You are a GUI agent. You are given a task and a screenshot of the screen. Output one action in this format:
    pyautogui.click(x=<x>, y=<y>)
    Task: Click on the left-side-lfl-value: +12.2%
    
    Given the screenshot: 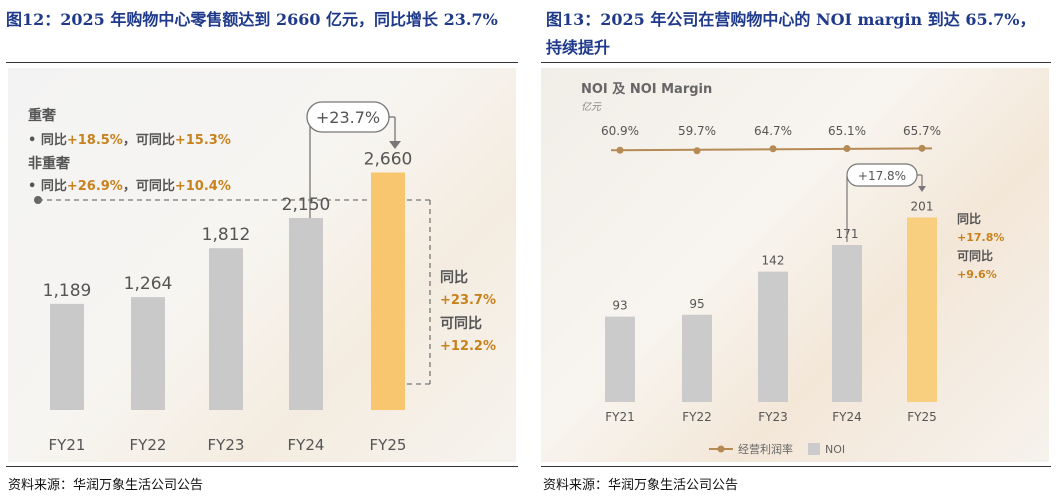 What is the action you would take?
    pyautogui.click(x=468, y=346)
    